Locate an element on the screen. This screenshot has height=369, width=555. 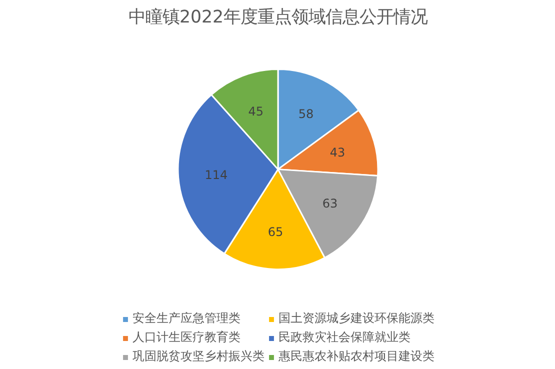
data-label: 63 is located at coordinates (330, 203).